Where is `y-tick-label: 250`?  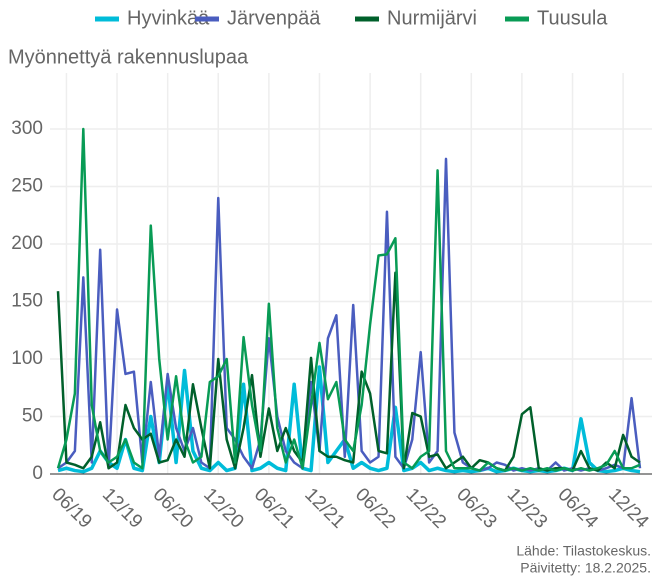
y-tick-label: 250 is located at coordinates (27, 186).